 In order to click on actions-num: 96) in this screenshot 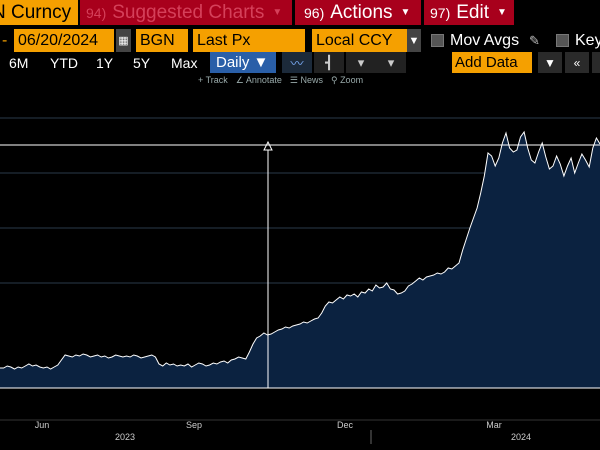, I will do `click(314, 12)`.